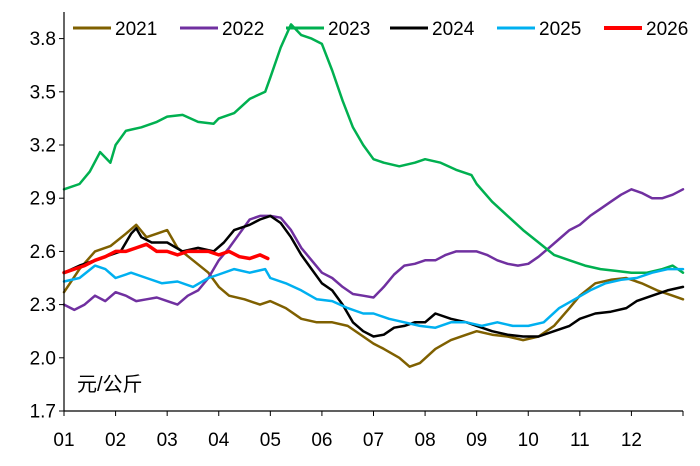 This screenshot has height=466, width=700. Describe the element at coordinates (115, 440) in the screenshot. I see `x-tick-label: 02` at that location.